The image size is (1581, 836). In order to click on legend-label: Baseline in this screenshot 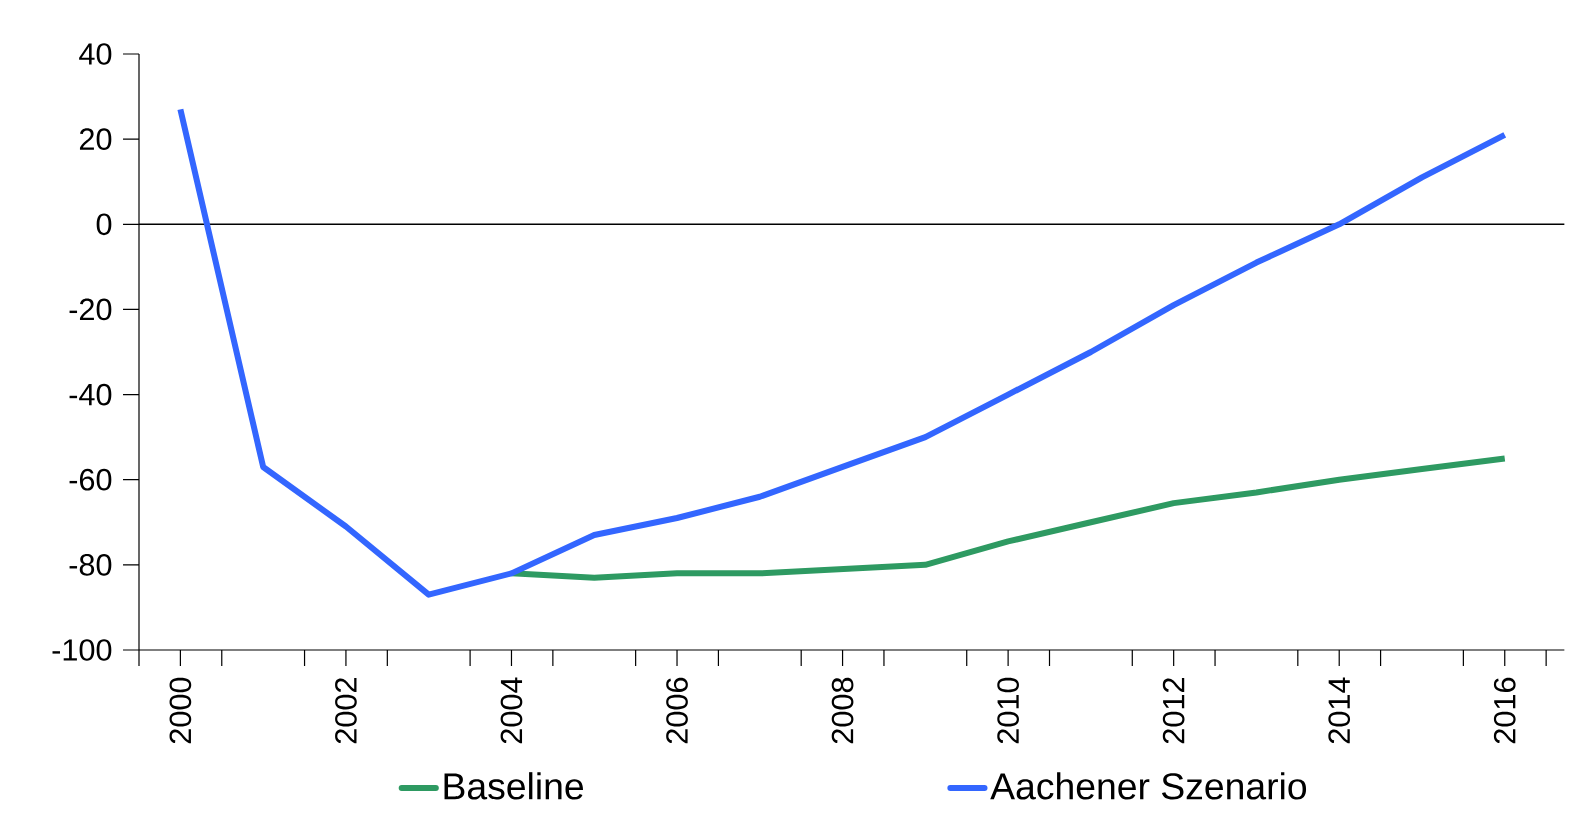, I will do `click(513, 786)`.